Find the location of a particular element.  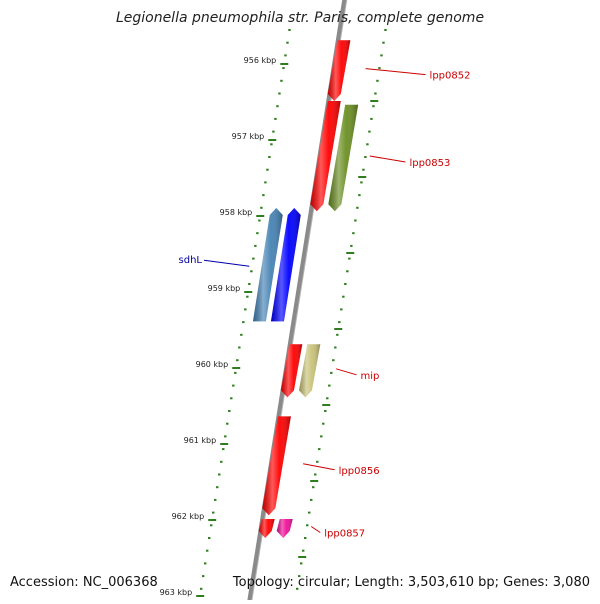

gene-lpp0853 is located at coordinates (343, 158).